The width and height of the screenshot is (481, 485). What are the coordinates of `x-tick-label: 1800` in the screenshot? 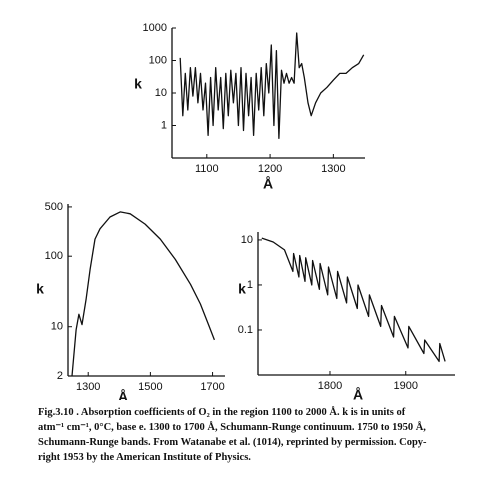 It's located at (330, 386).